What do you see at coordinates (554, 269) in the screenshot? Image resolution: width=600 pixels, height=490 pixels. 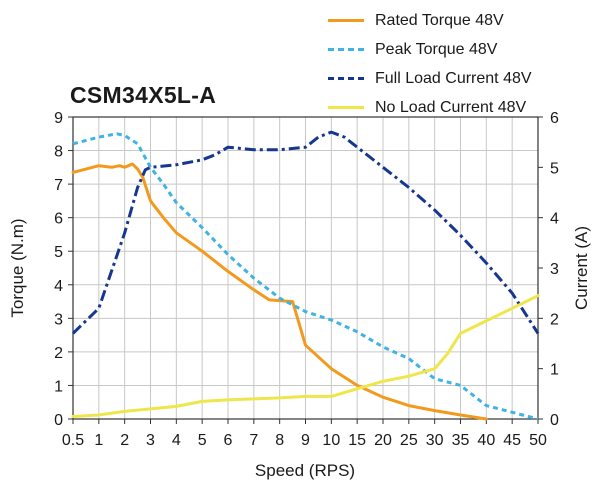 I see `y-tick-label-right: 3` at bounding box center [554, 269].